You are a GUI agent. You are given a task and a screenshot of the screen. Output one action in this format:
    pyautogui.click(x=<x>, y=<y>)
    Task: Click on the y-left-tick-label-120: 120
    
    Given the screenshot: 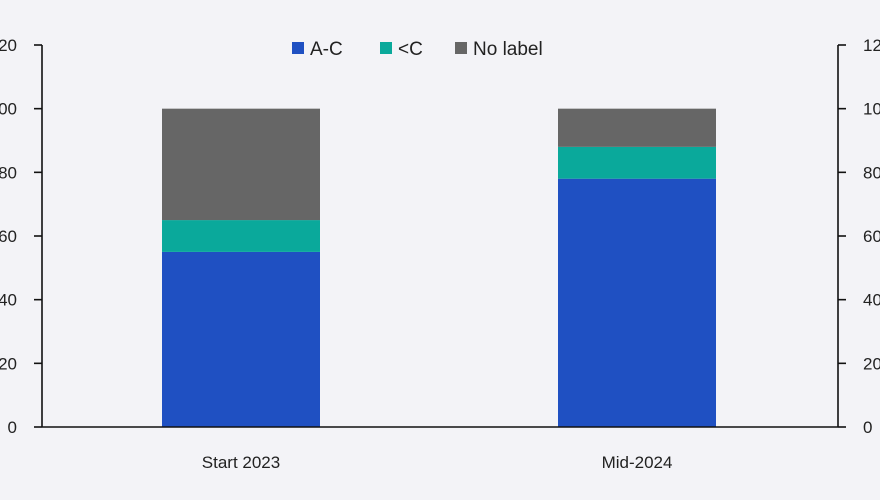 What is the action you would take?
    pyautogui.click(x=8, y=45)
    